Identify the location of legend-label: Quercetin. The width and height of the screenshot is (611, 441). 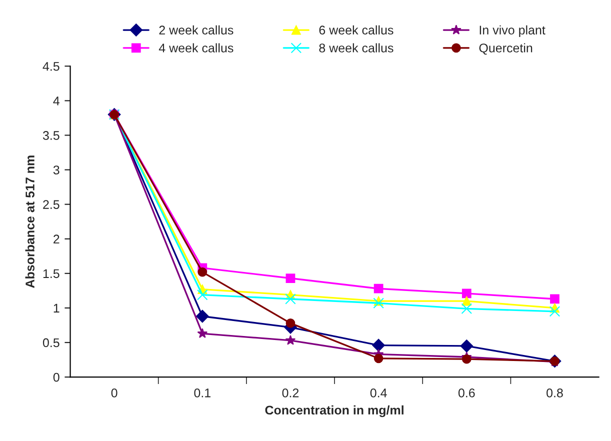
(505, 49).